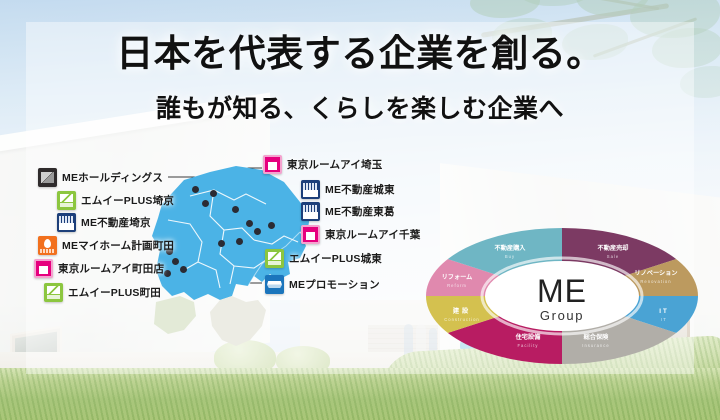 The width and height of the screenshot is (720, 420). What do you see at coordinates (359, 109) in the screenshot?
I see `page-subtitle: 誰もが知る、くらしを楽しむ企業へ` at bounding box center [359, 109].